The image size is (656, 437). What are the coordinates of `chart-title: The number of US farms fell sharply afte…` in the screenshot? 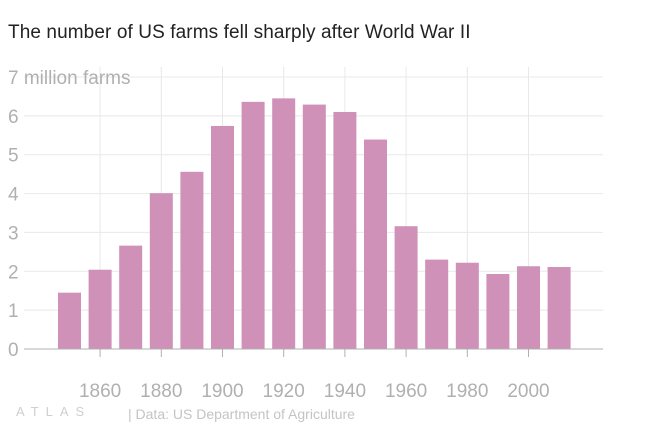 It's located at (239, 32).